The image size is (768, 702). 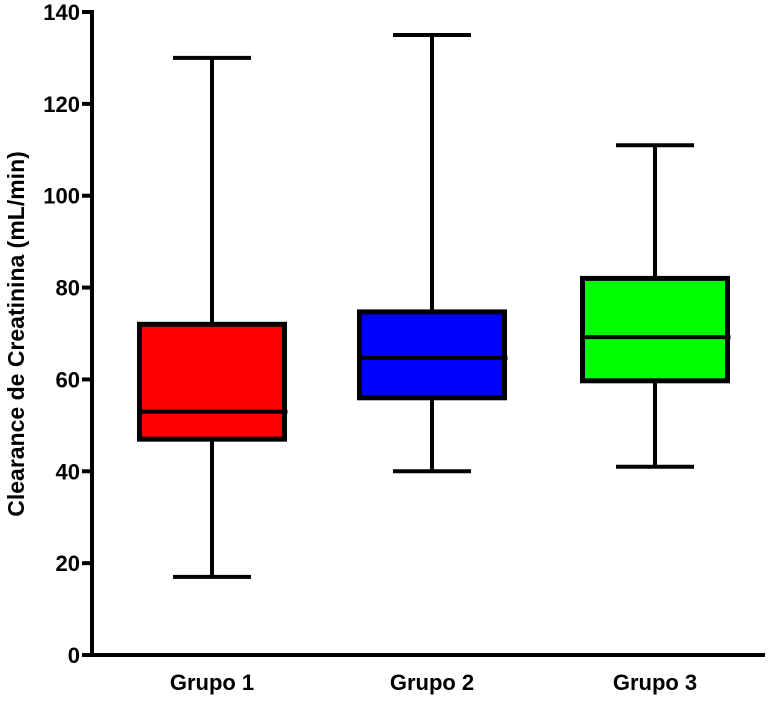 I want to click on y-tick-label: 120, so click(x=61, y=104).